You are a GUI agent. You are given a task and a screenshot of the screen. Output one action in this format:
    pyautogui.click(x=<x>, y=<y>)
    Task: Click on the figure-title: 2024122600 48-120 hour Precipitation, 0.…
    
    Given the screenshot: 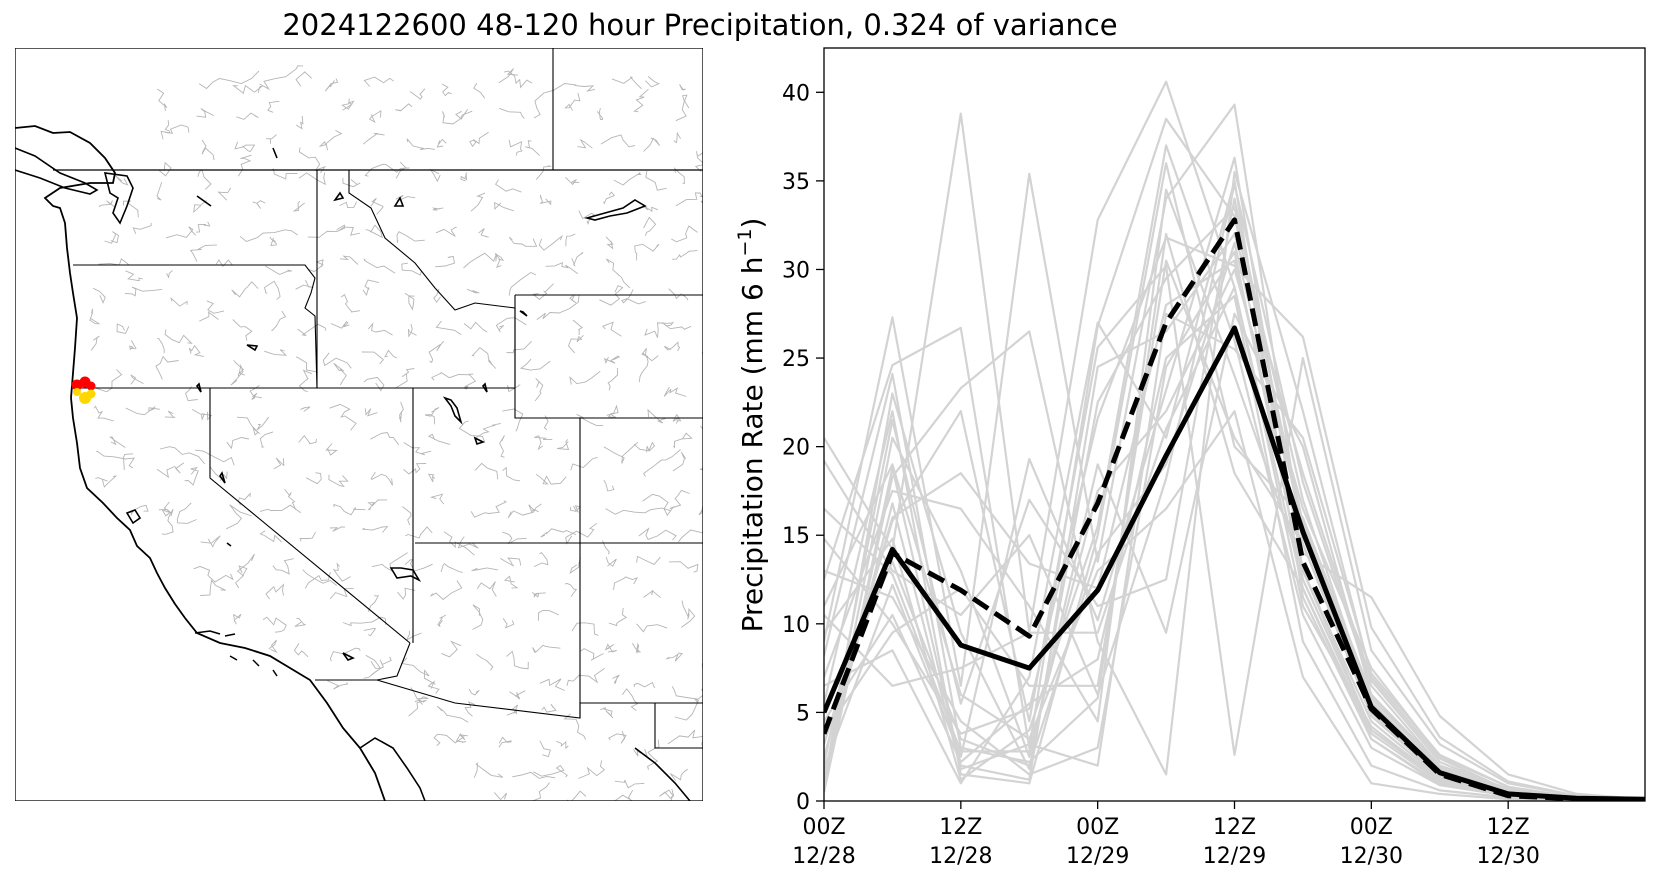 What is the action you would take?
    pyautogui.click(x=700, y=25)
    